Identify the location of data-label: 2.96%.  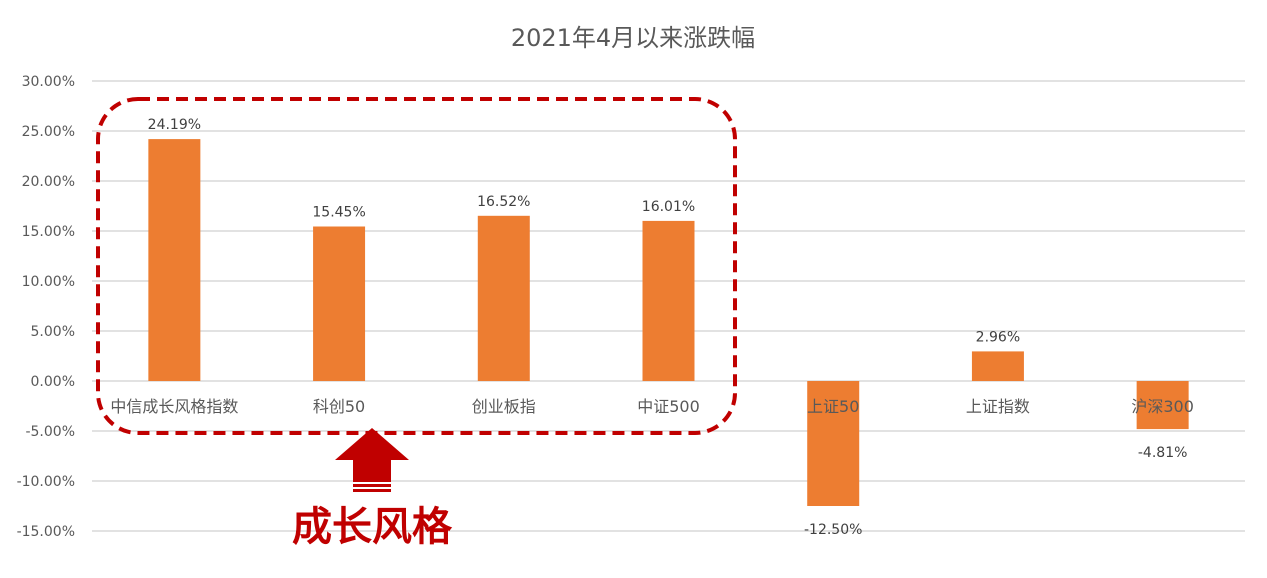
(998, 337).